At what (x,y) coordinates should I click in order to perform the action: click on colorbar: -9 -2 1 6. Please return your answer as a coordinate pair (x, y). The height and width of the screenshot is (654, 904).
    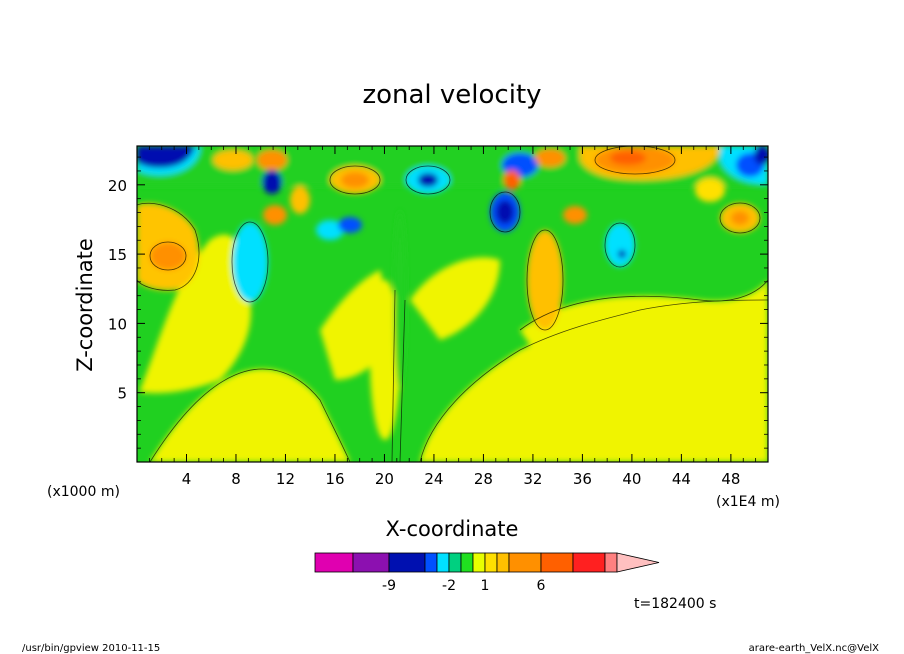
    Looking at the image, I should click on (487, 573).